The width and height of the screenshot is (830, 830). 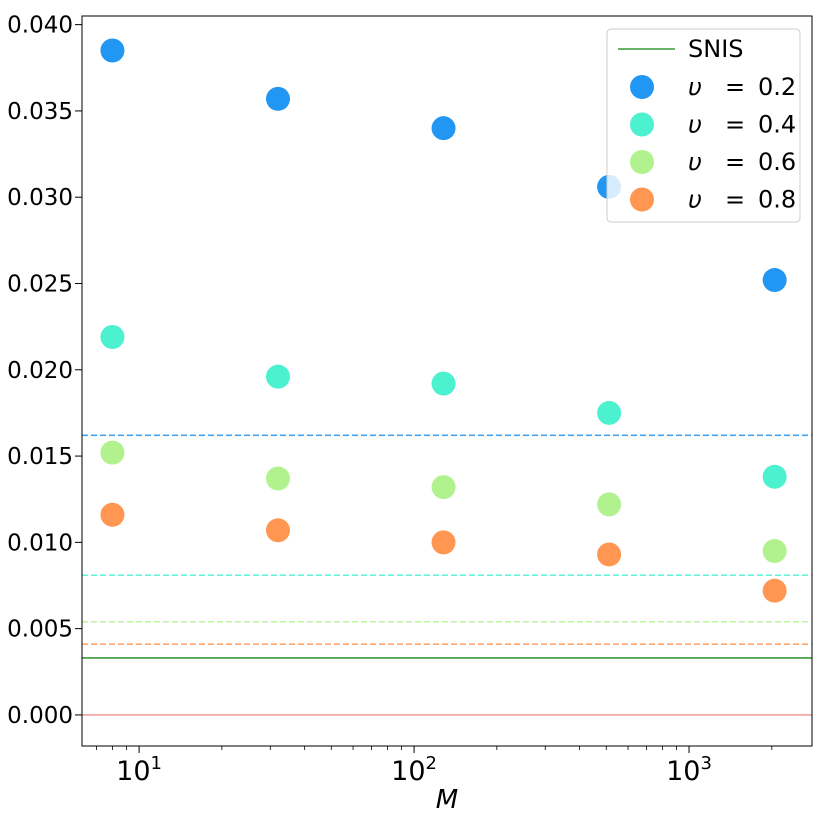 What do you see at coordinates (742, 87) in the screenshot?
I see `legend-label-series-1: υ = 0.2` at bounding box center [742, 87].